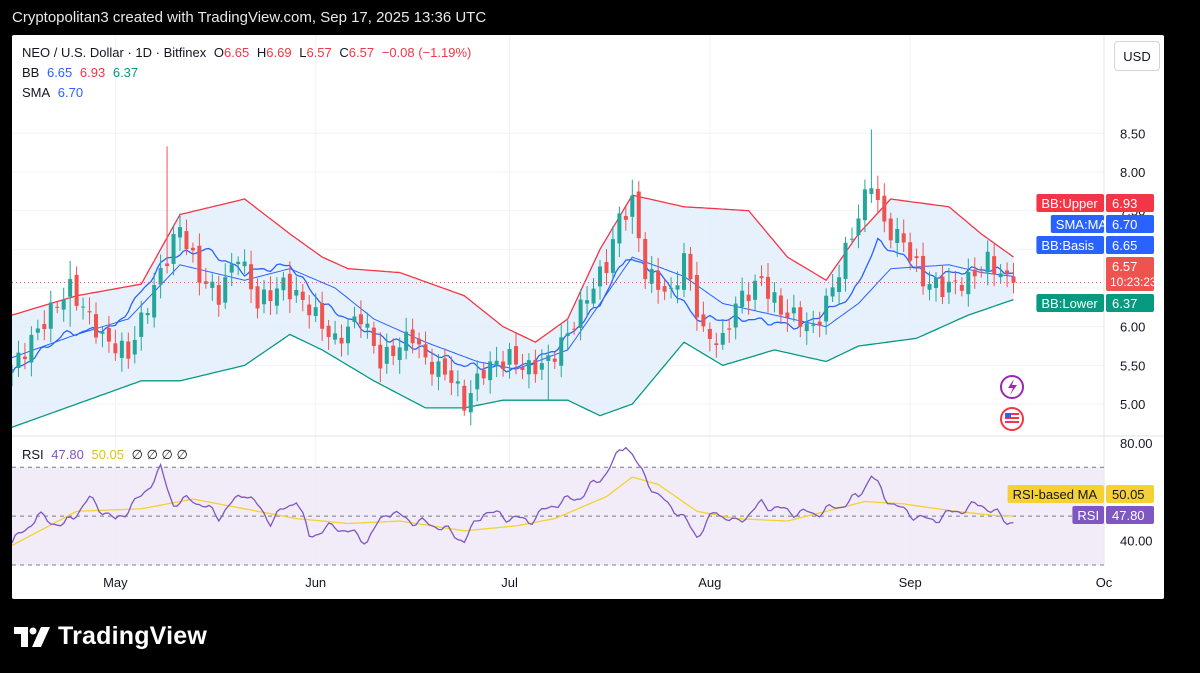 The width and height of the screenshot is (1200, 673). Describe the element at coordinates (54, 92) in the screenshot. I see `sma-legend: SMA 6.70` at that location.